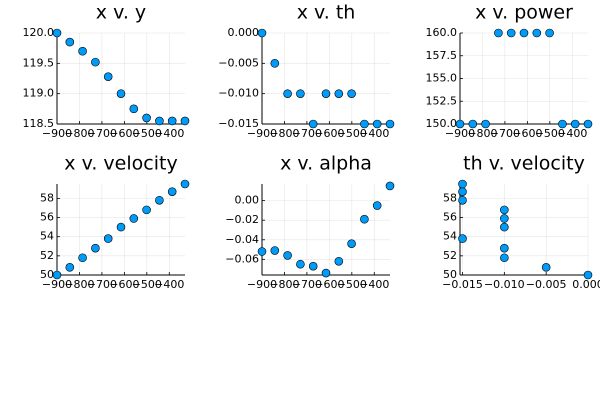 The height and width of the screenshot is (400, 600). What do you see at coordinates (120, 164) in the screenshot?
I see `subplot-title: x v. velocity` at bounding box center [120, 164].